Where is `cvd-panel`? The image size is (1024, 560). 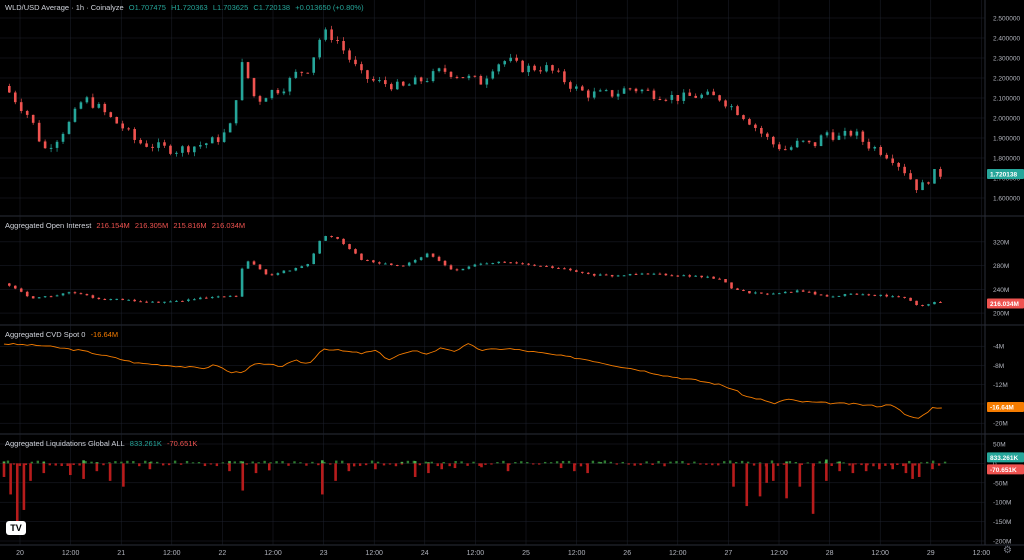 cvd-panel is located at coordinates (472, 381).